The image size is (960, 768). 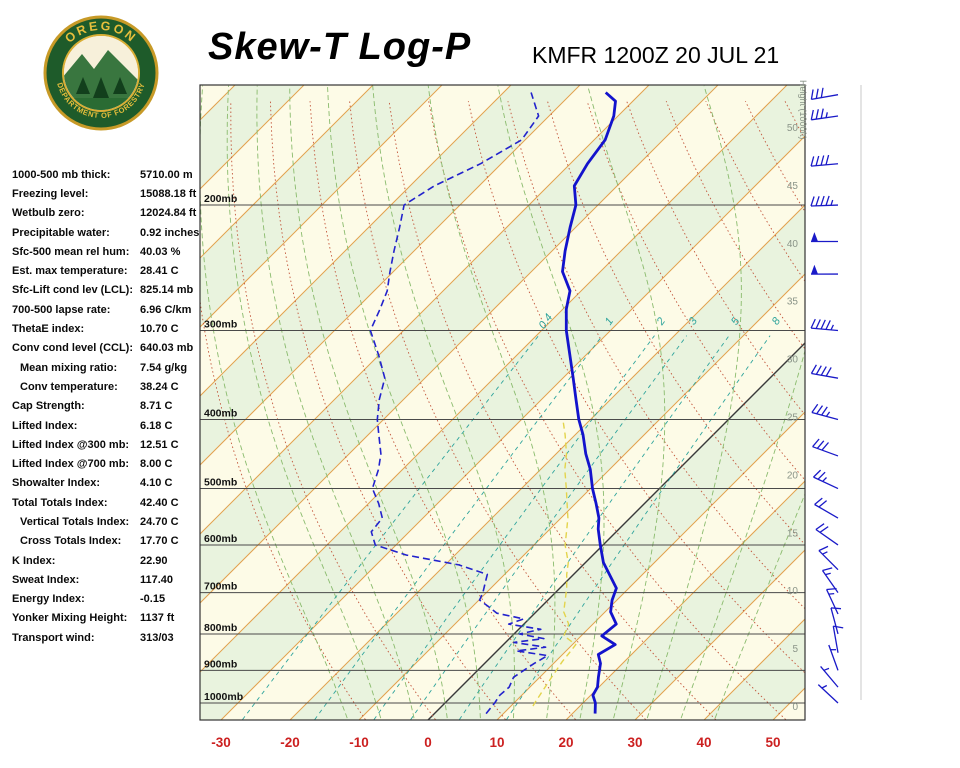 I want to click on index-row: ThetaE index: 10.70 C, so click(x=108, y=328).